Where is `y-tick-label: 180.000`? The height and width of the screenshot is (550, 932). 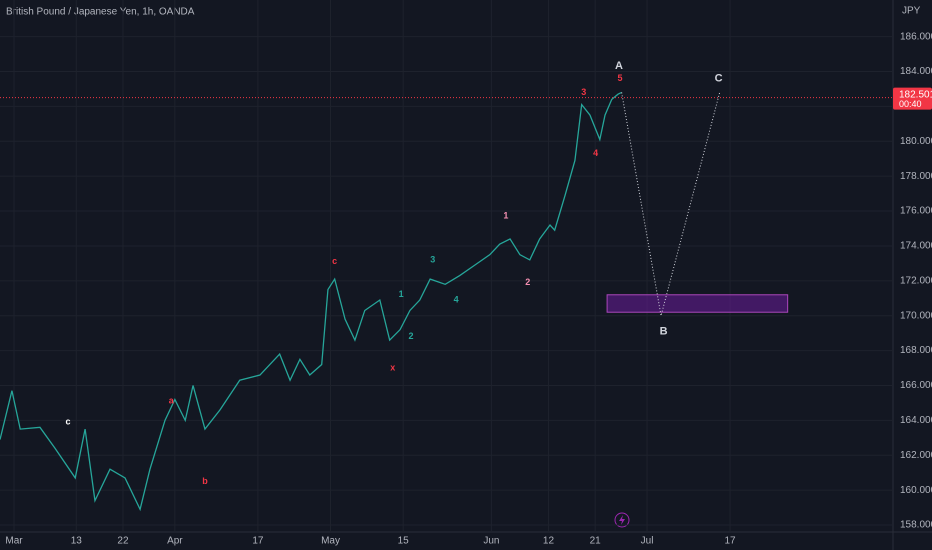 y-tick-label: 180.000 is located at coordinates (916, 141).